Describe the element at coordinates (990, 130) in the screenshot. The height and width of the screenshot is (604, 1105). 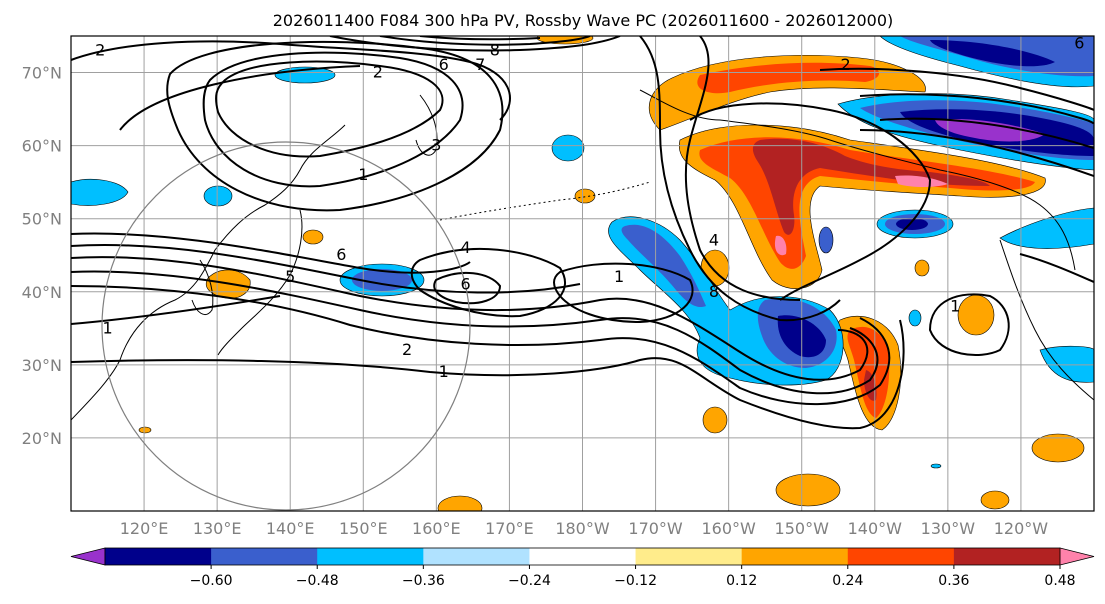
I see `negative-anomaly-nw-canada-peak` at that location.